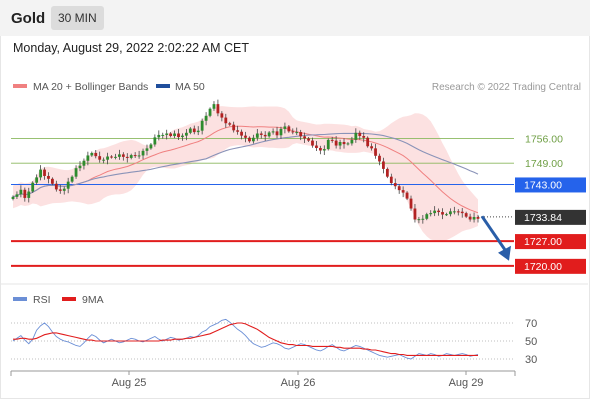  I want to click on resistance-label-2: 1749.00, so click(544, 164).